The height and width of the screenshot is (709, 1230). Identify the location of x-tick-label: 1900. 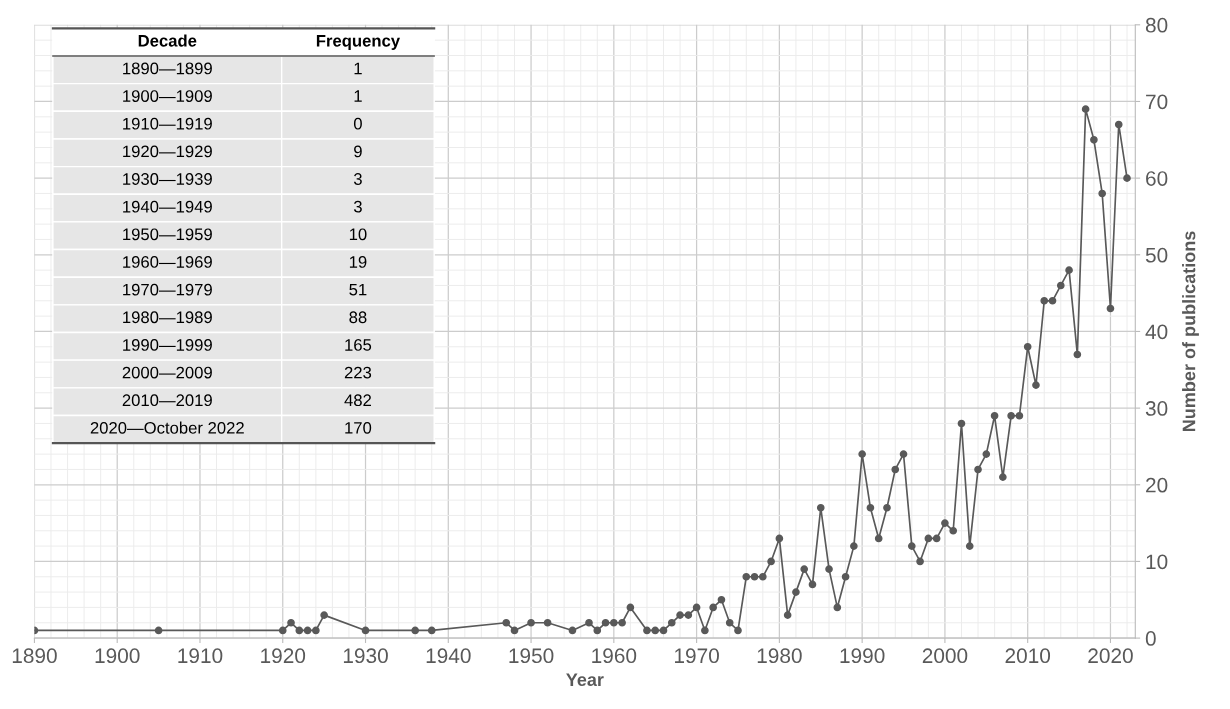
(117, 656).